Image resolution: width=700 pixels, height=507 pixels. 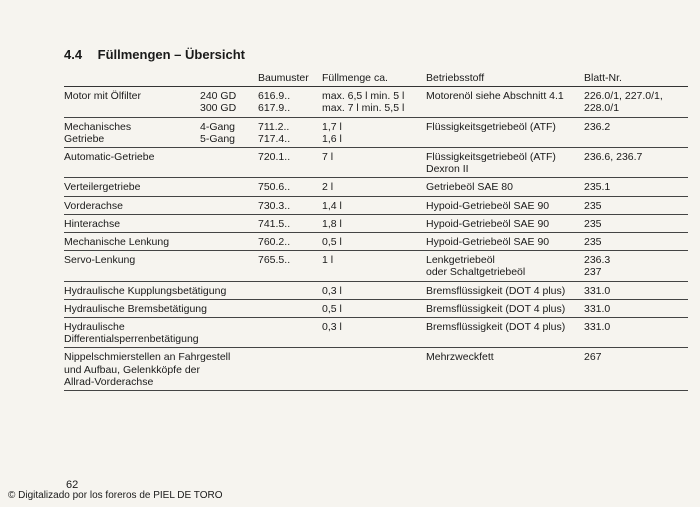 I want to click on cell-baumuster: 750.6.., so click(x=290, y=187).